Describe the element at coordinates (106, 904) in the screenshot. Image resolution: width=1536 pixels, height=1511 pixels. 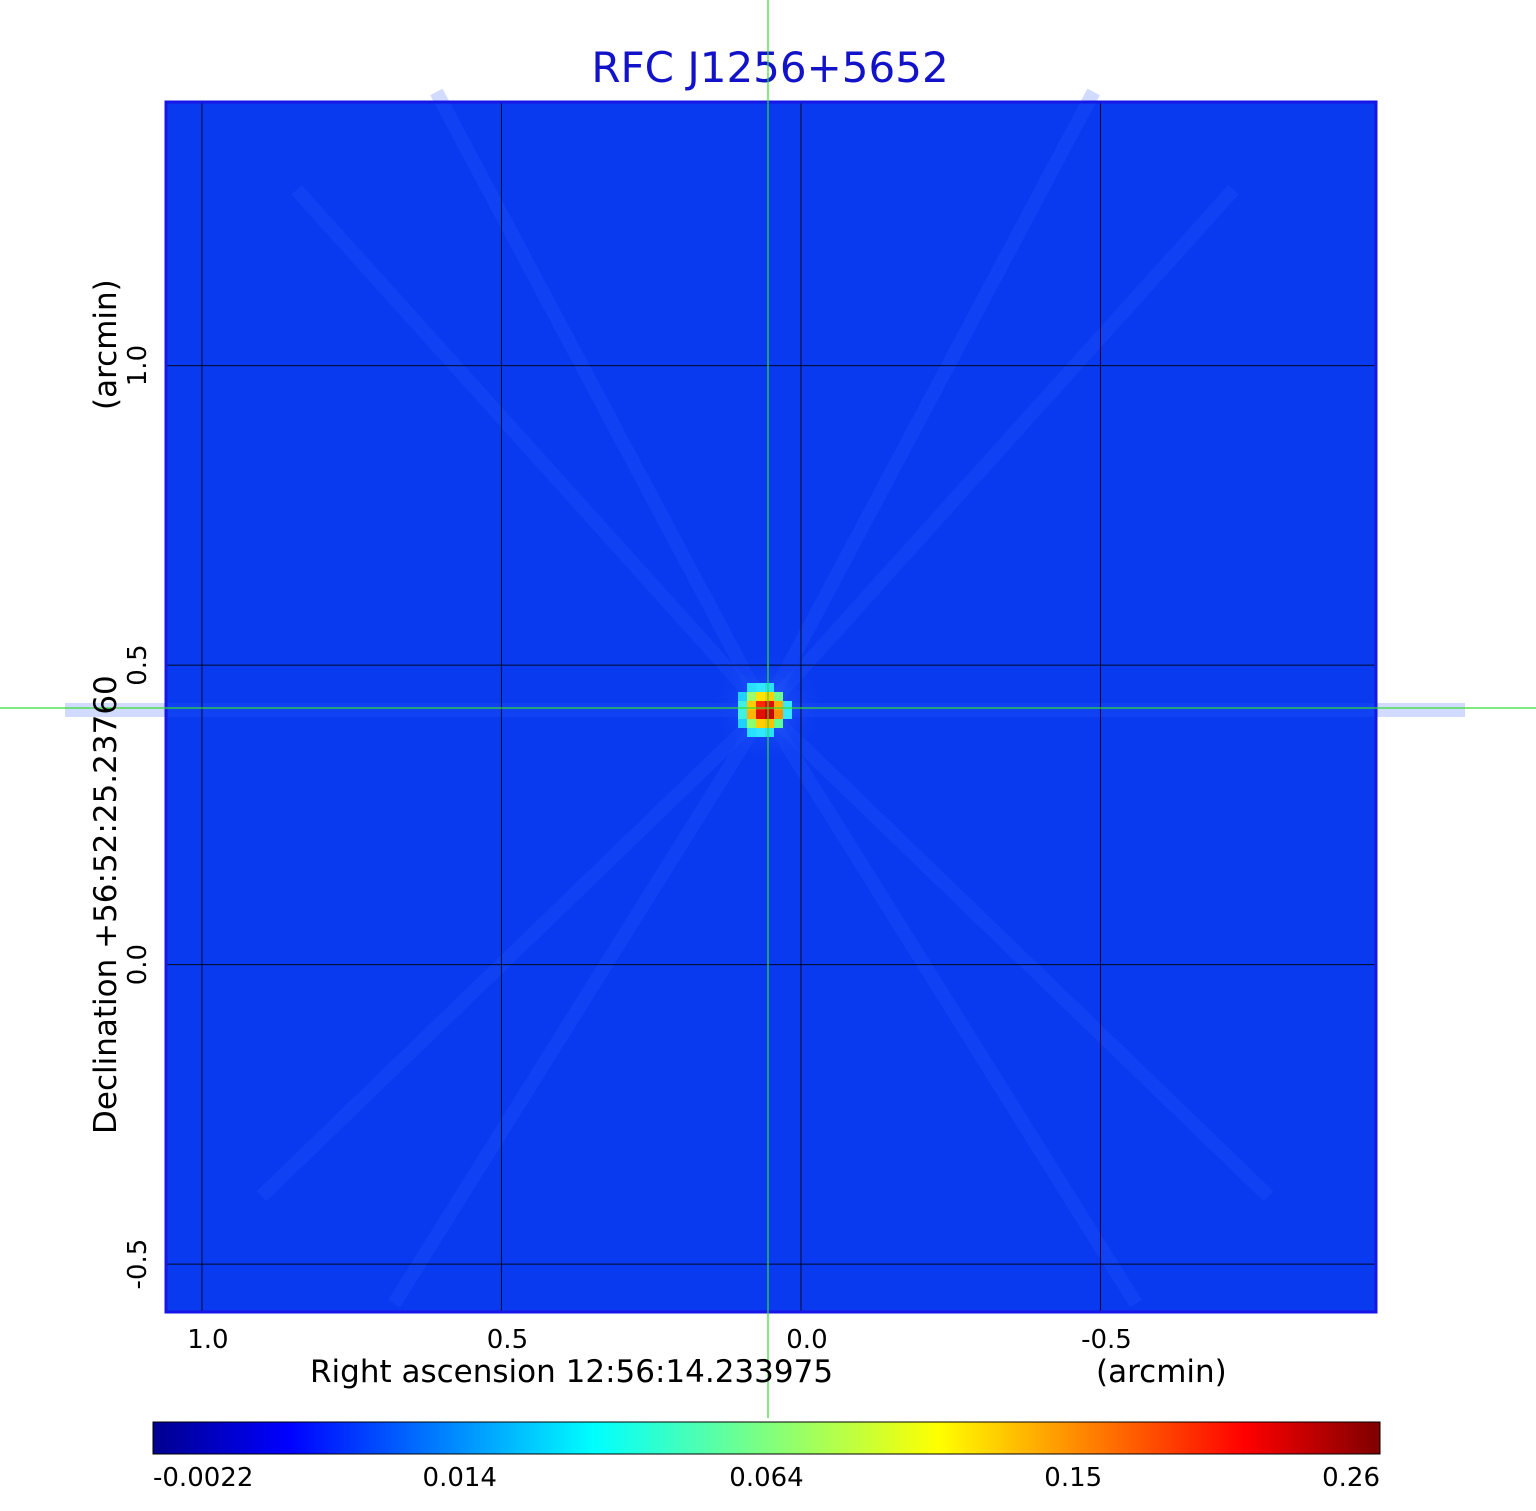
I see `y-axis-label: Declination +56:52:25.23760` at that location.